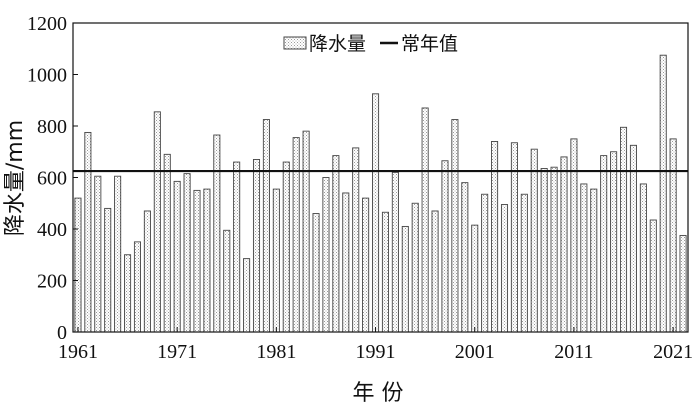 This screenshot has width=700, height=410. Describe the element at coordinates (425, 220) in the screenshot. I see `bar-1996` at that location.